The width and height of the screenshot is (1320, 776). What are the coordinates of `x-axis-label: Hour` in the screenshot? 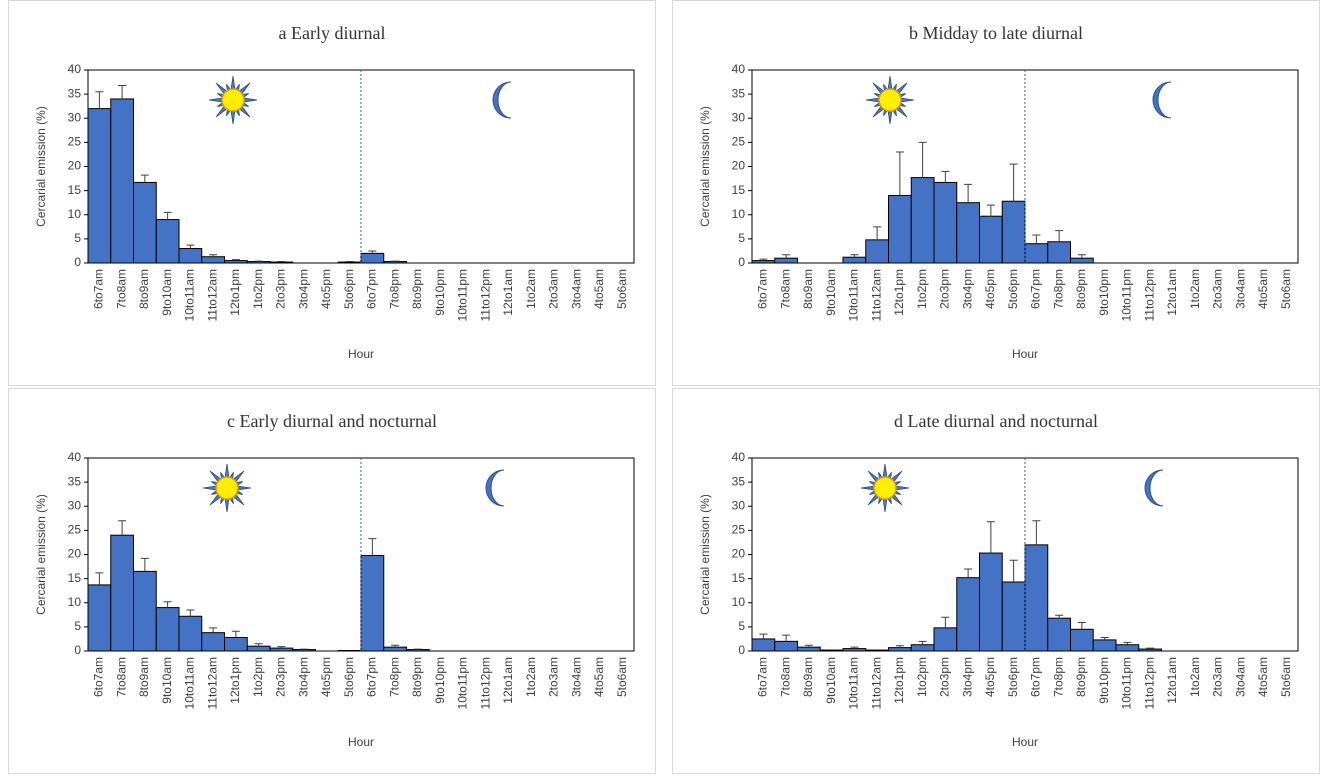 It's located at (361, 354).